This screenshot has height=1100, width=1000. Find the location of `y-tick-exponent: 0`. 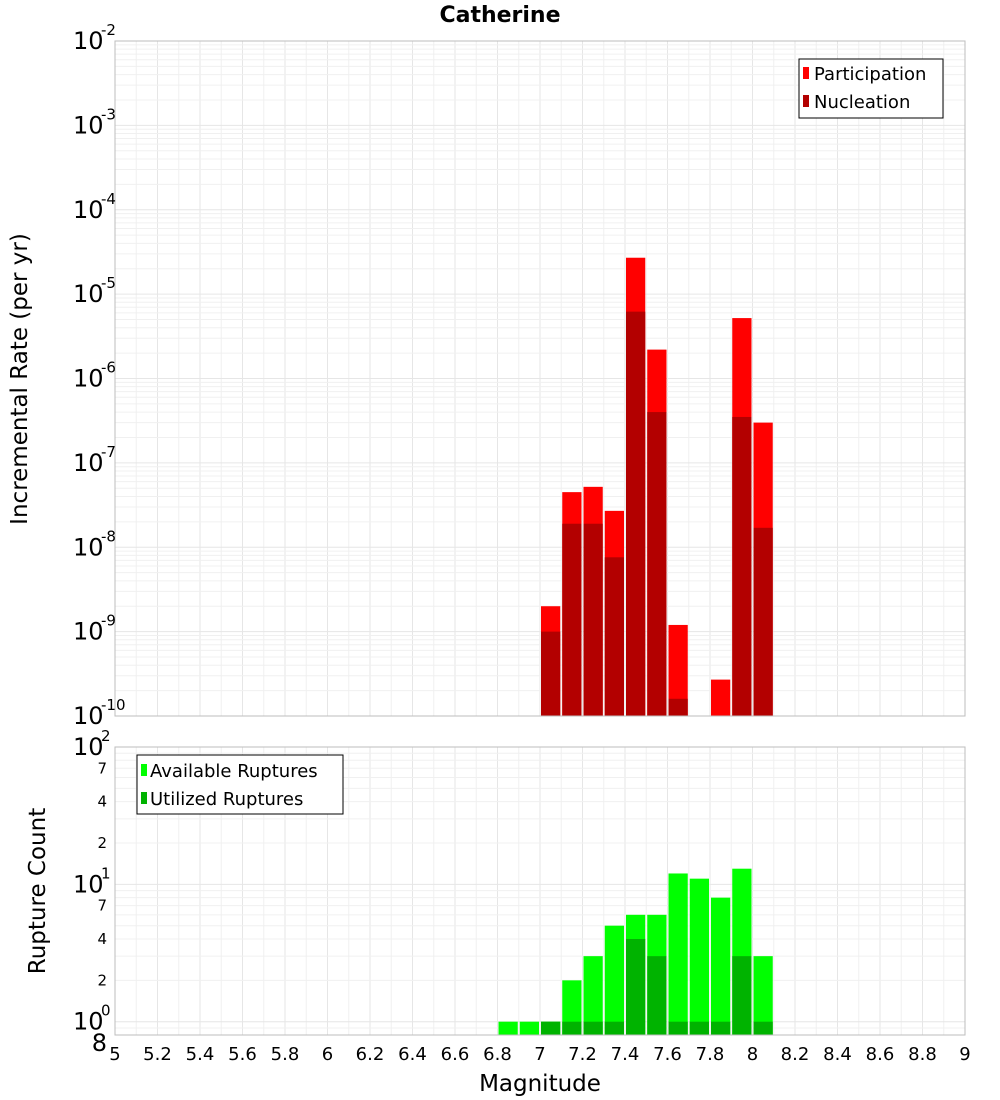

y-tick-exponent: 0 is located at coordinates (106, 1011).